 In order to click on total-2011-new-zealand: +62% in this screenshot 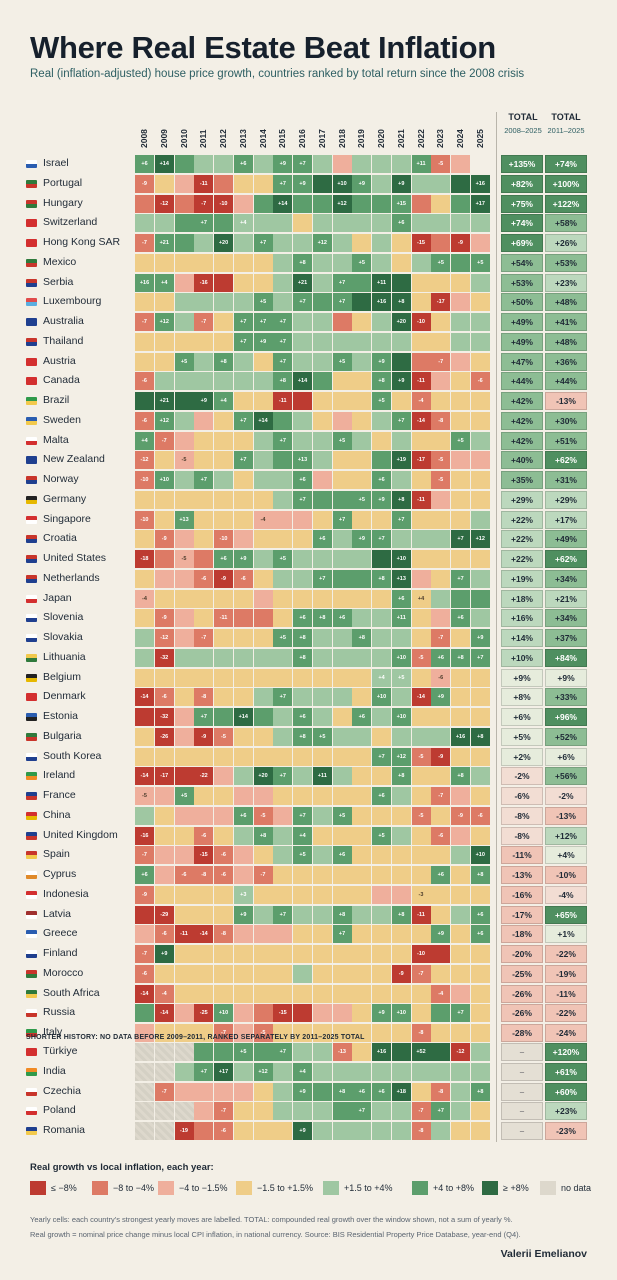, I will do `click(566, 460)`.